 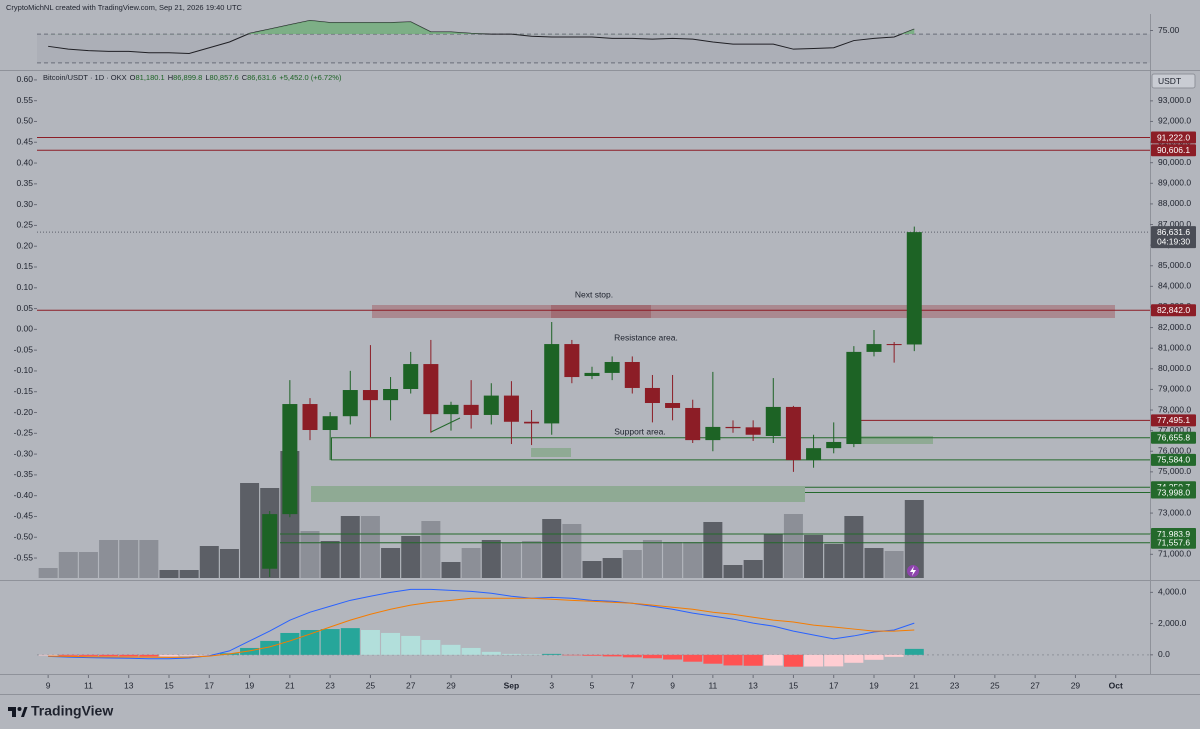 What do you see at coordinates (915, 685) in the screenshot?
I see `x-tick-label: 21` at bounding box center [915, 685].